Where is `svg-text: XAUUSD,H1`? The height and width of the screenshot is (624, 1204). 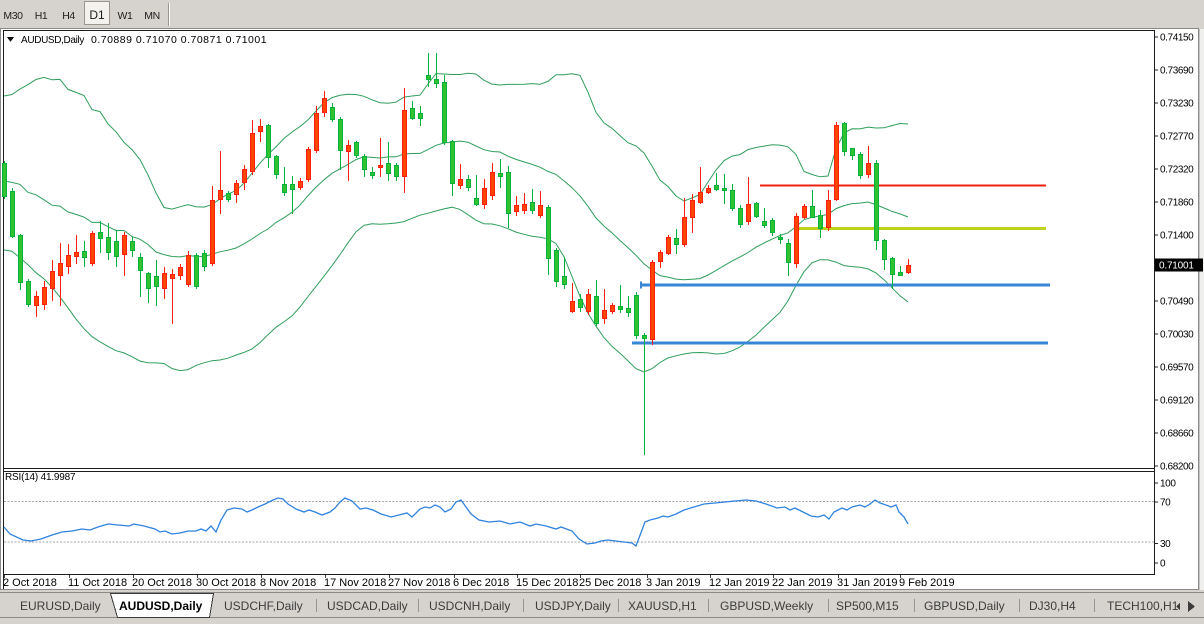 svg-text: XAUUSD,H1 is located at coordinates (662, 606).